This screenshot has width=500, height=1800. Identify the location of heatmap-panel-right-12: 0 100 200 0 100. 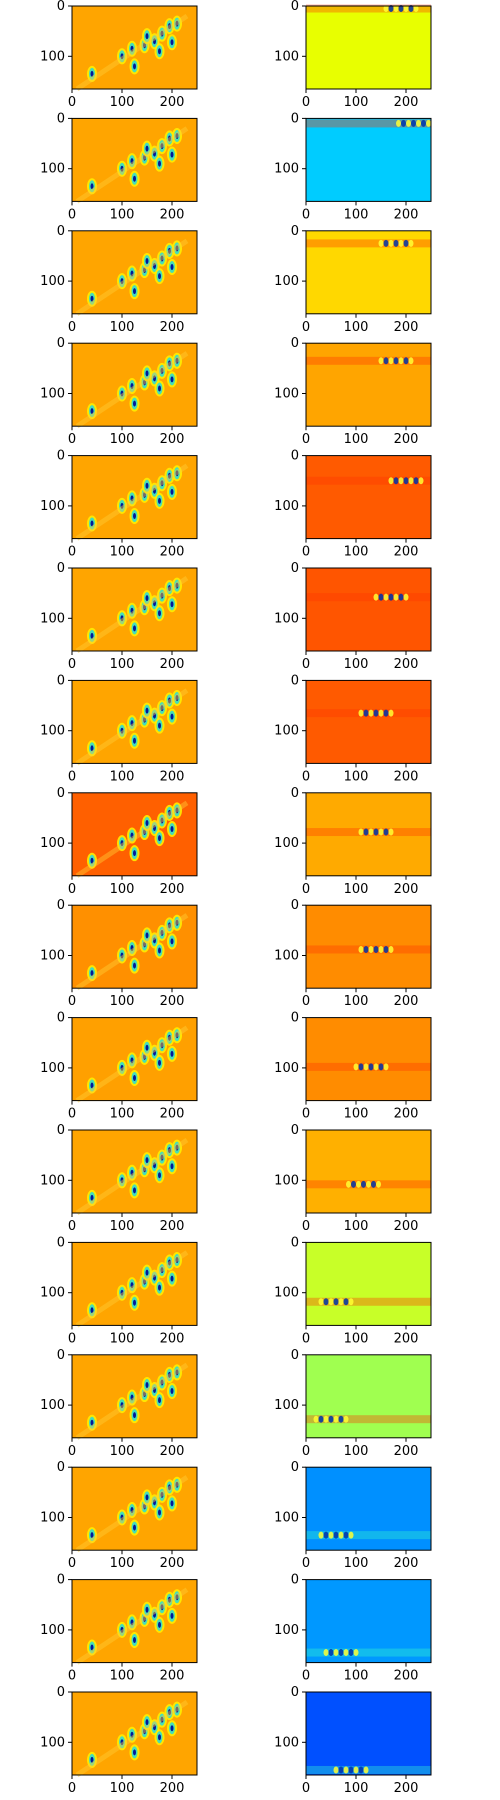
(353, 1290).